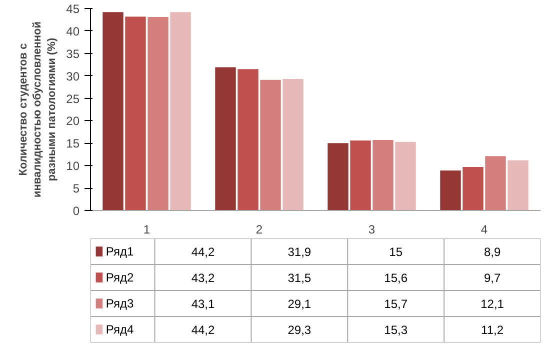 This screenshot has height=345, width=550. Describe the element at coordinates (300, 278) in the screenshot. I see `data-label: 31,5` at that location.